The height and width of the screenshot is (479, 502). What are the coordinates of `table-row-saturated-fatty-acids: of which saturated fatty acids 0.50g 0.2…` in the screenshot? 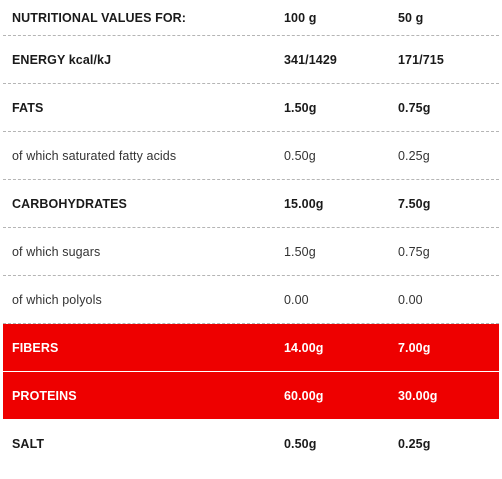 It's located at (251, 156).